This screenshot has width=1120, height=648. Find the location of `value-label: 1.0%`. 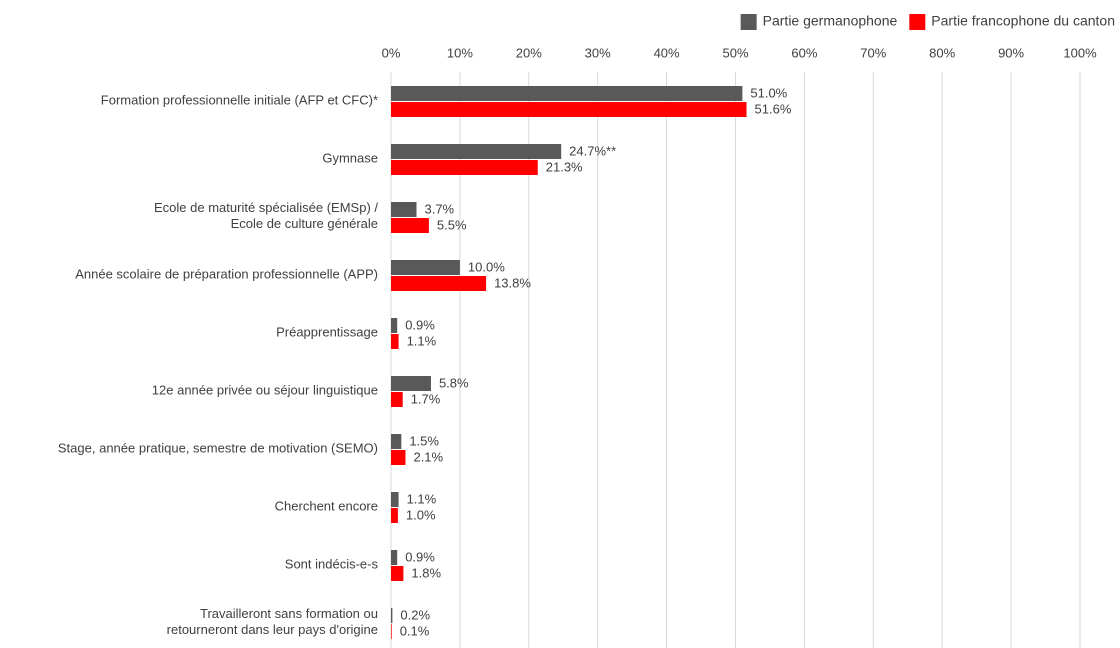

value-label: 1.0% is located at coordinates (421, 514).